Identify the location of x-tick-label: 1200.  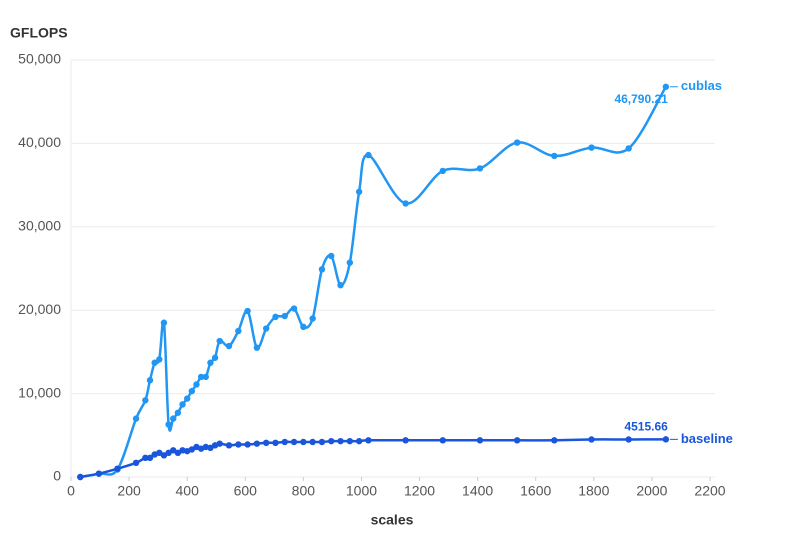
(419, 491).